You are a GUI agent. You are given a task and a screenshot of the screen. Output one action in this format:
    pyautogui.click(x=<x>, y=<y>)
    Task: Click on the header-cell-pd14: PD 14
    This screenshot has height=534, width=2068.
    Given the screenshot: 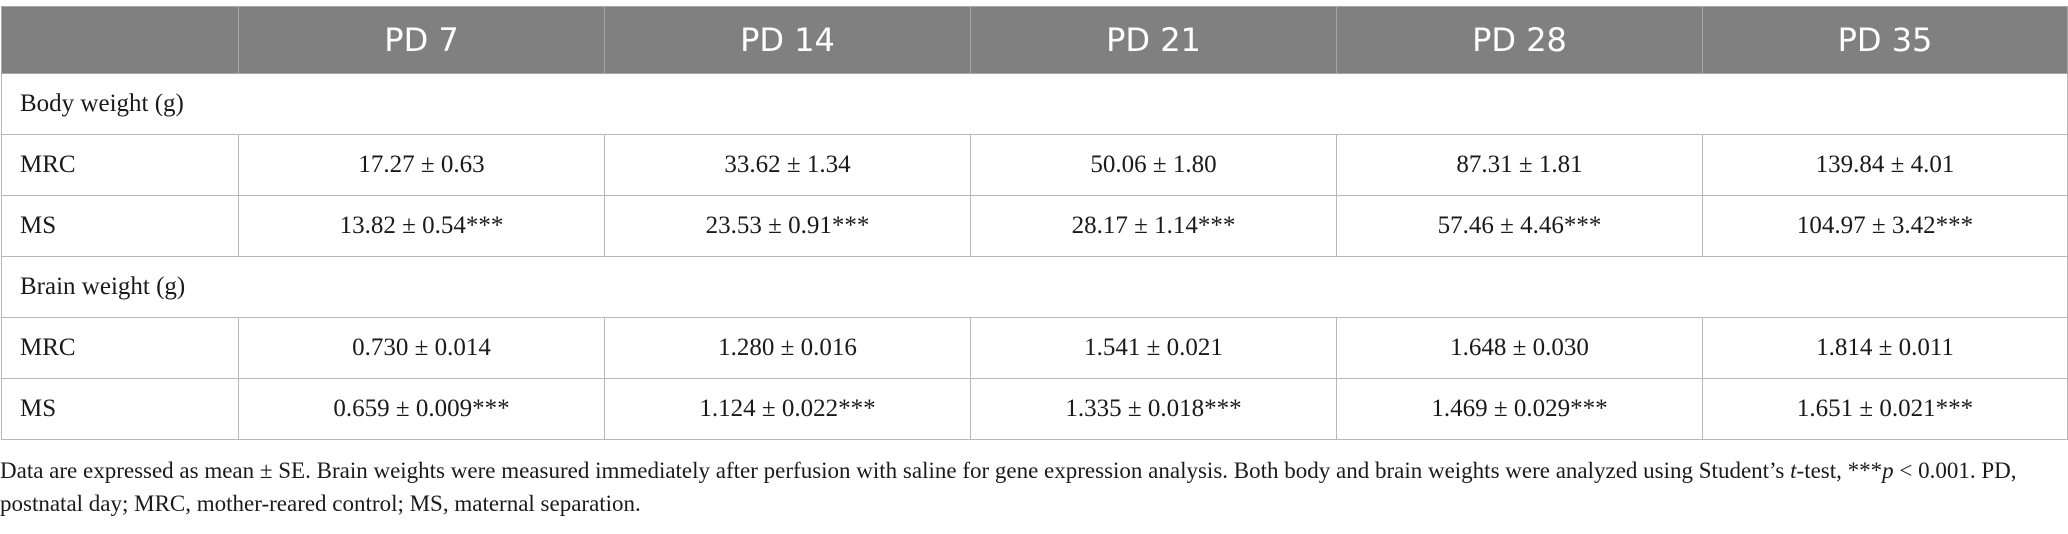 What is the action you would take?
    pyautogui.click(x=787, y=40)
    